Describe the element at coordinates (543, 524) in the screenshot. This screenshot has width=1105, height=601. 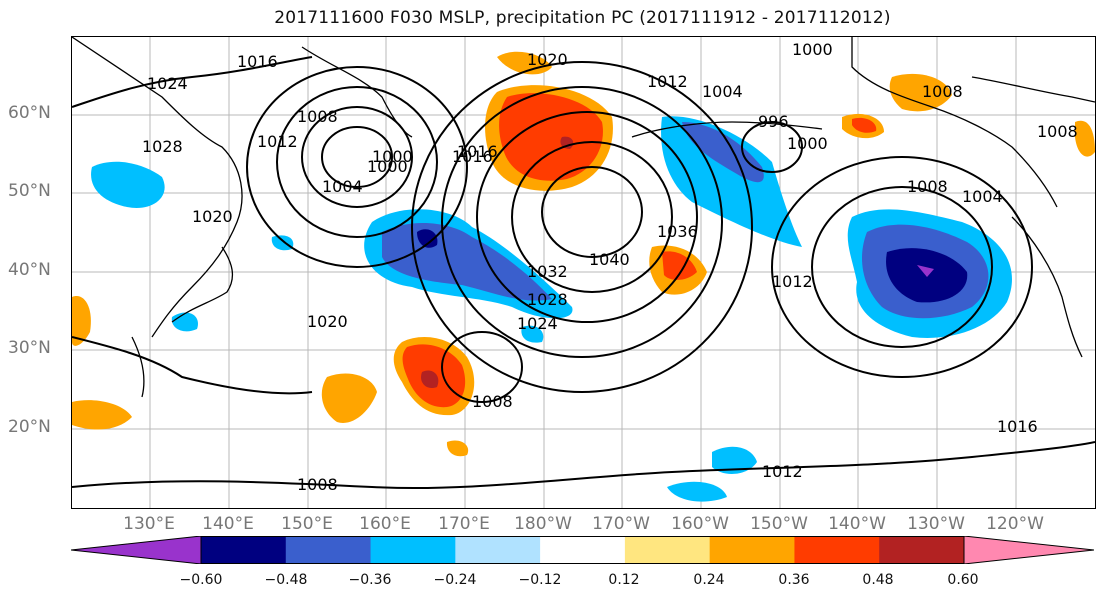
I see `lon-label-180w: 180°W` at that location.